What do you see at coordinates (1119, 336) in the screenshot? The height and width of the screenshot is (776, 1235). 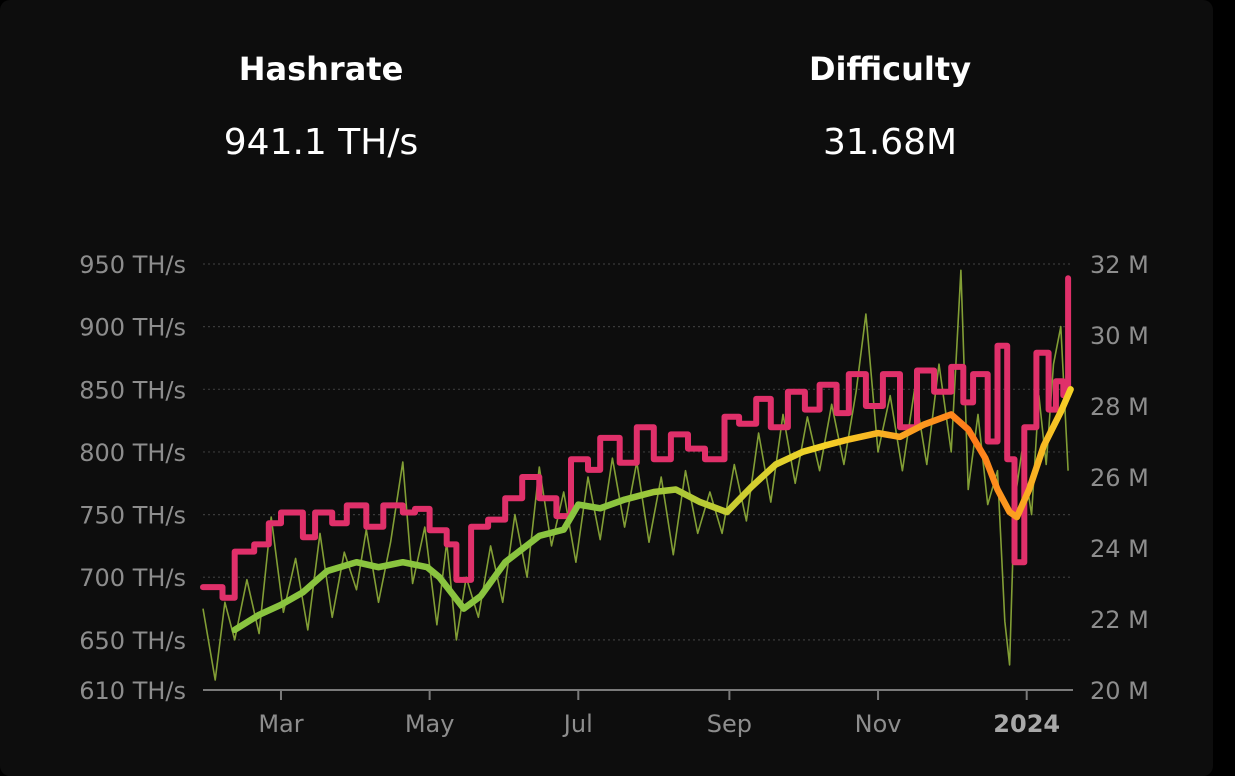 I see `y-right-tick-label: 30 M` at bounding box center [1119, 336].